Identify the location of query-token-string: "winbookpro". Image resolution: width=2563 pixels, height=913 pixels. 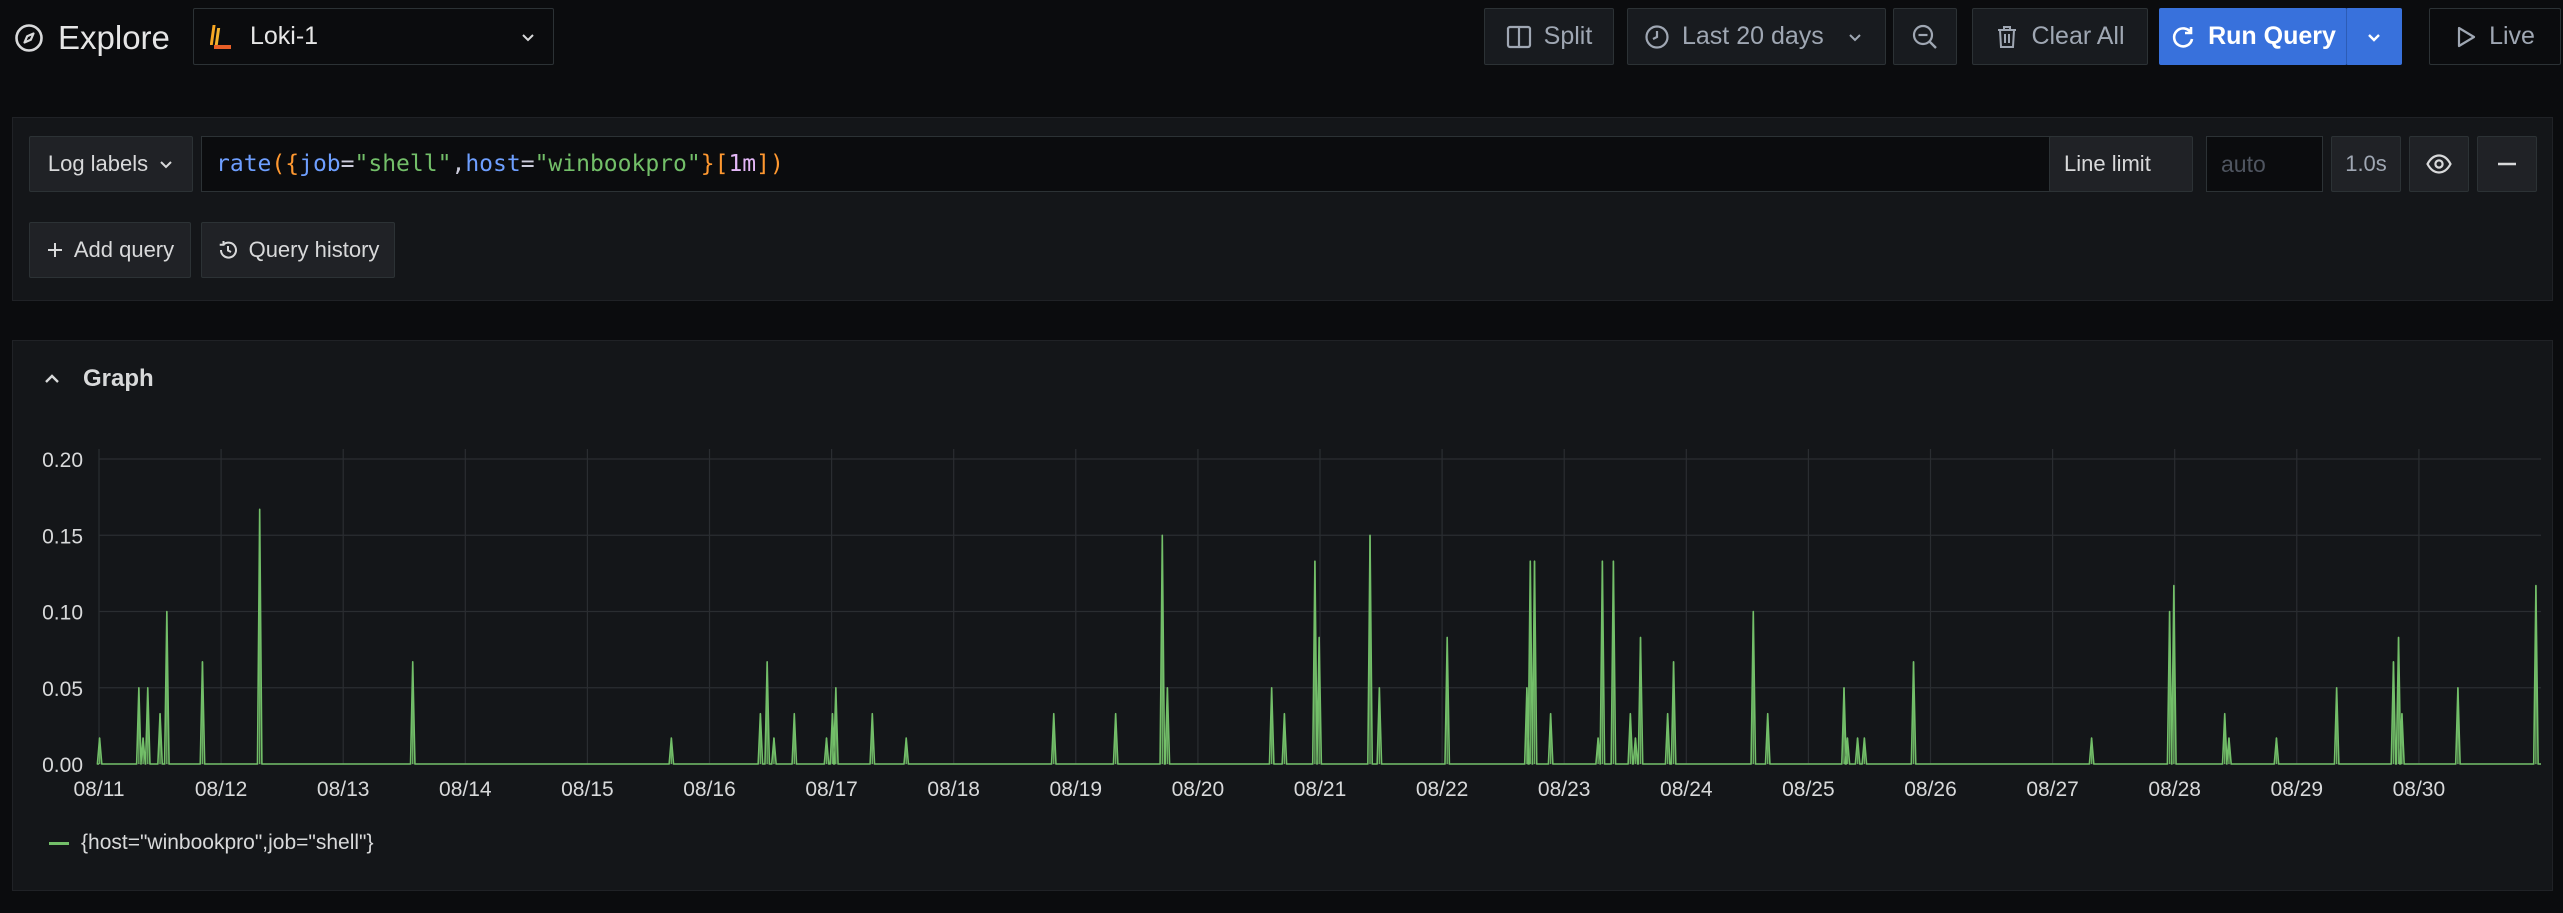
(617, 164).